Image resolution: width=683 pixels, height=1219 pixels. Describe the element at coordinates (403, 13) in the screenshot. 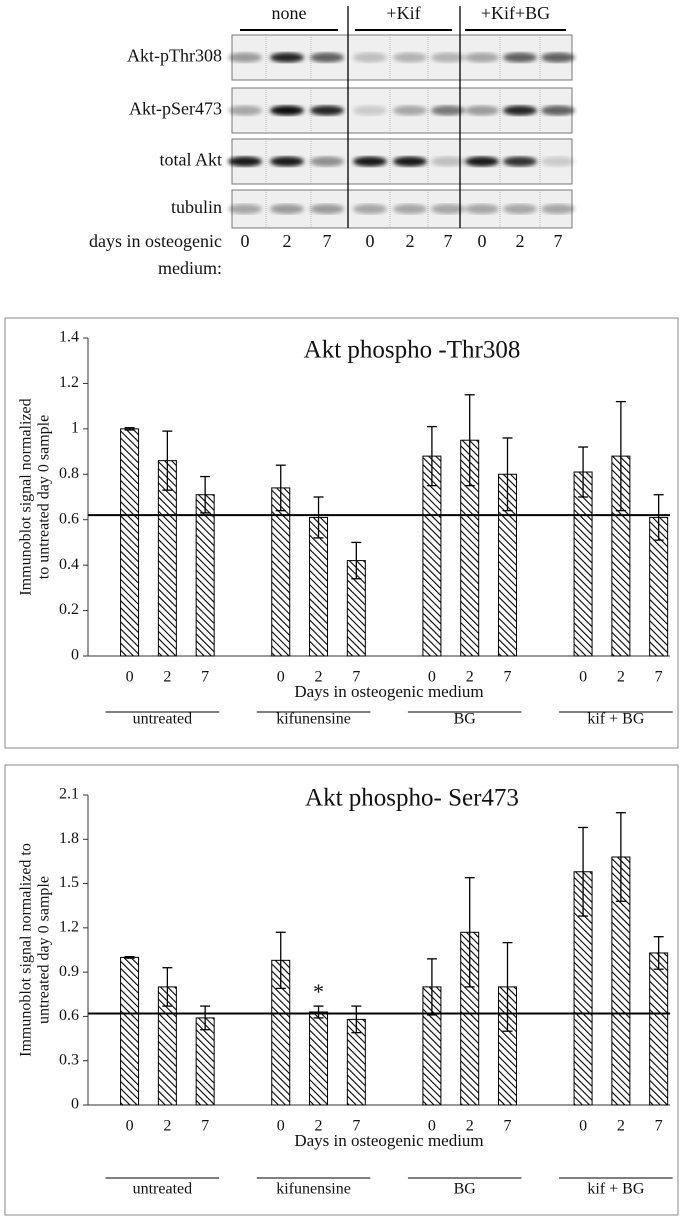

I see `condition-label: +Kif` at that location.